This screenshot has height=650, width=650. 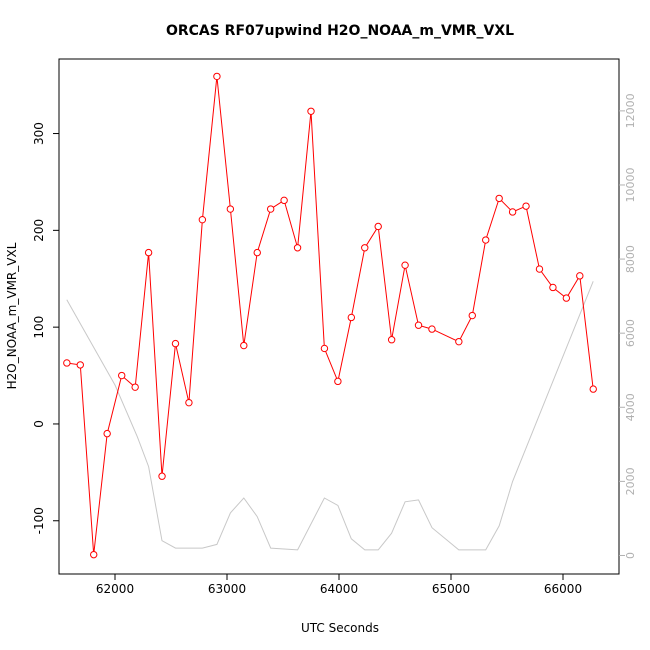 I want to click on x-tick-label: 64000, so click(x=339, y=589).